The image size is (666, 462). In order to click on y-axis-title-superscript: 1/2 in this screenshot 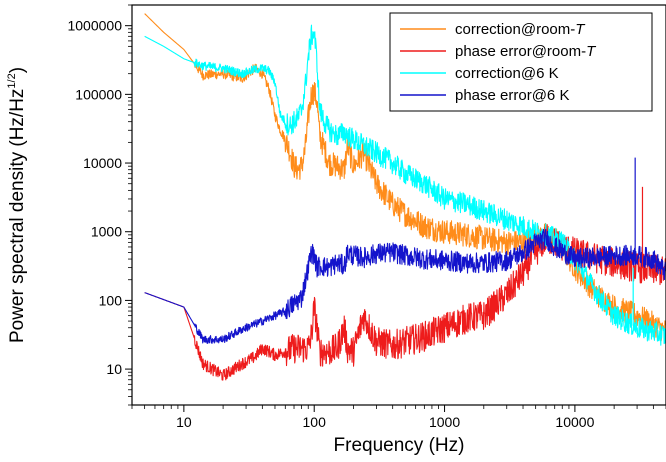, I will do `click(12, 80)`.